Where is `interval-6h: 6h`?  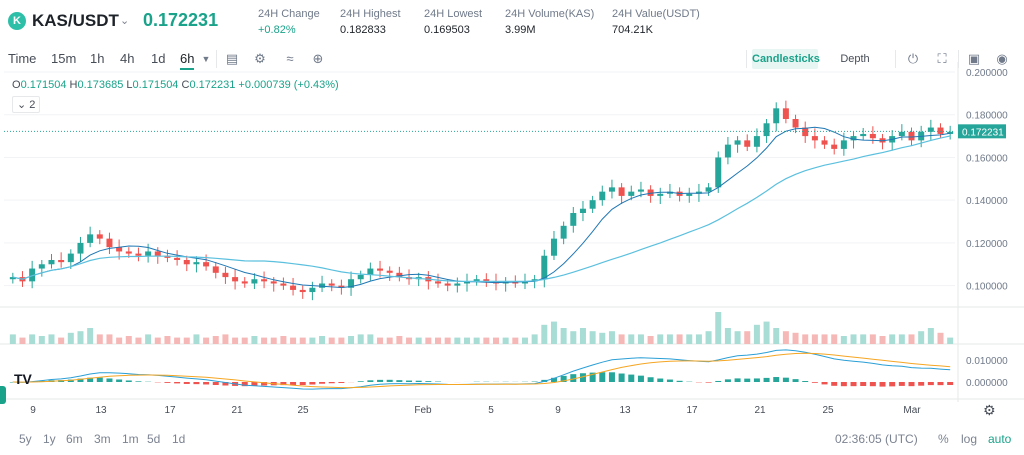 interval-6h: 6h is located at coordinates (187, 60).